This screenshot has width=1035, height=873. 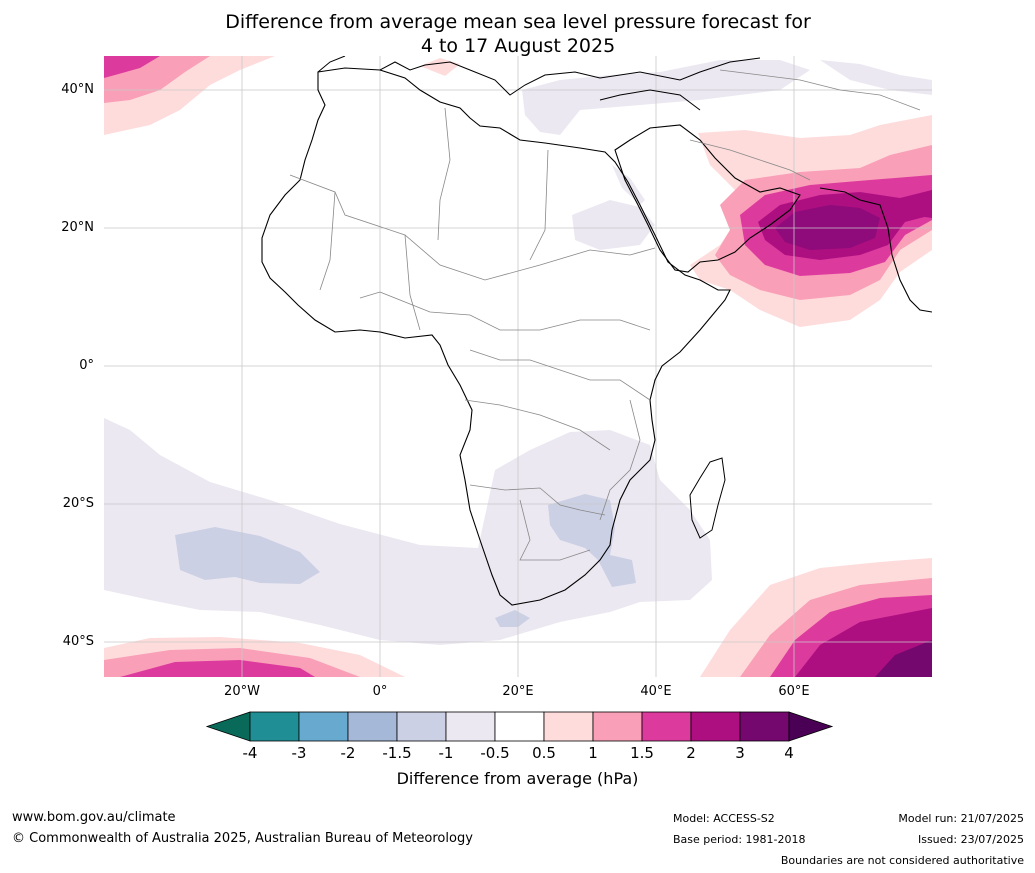 What do you see at coordinates (794, 691) in the screenshot?
I see `lon-label-60e: 60°E` at bounding box center [794, 691].